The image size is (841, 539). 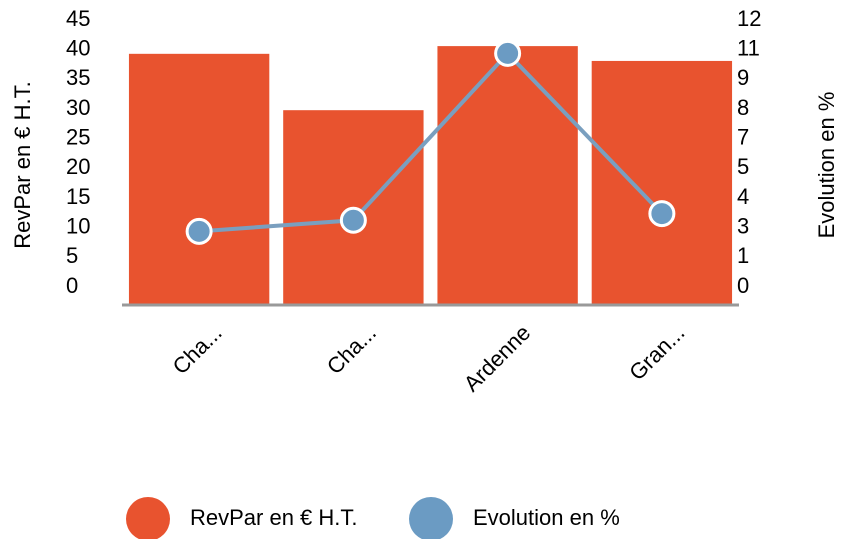 I want to click on y-tick-label: 40, so click(x=78, y=47).